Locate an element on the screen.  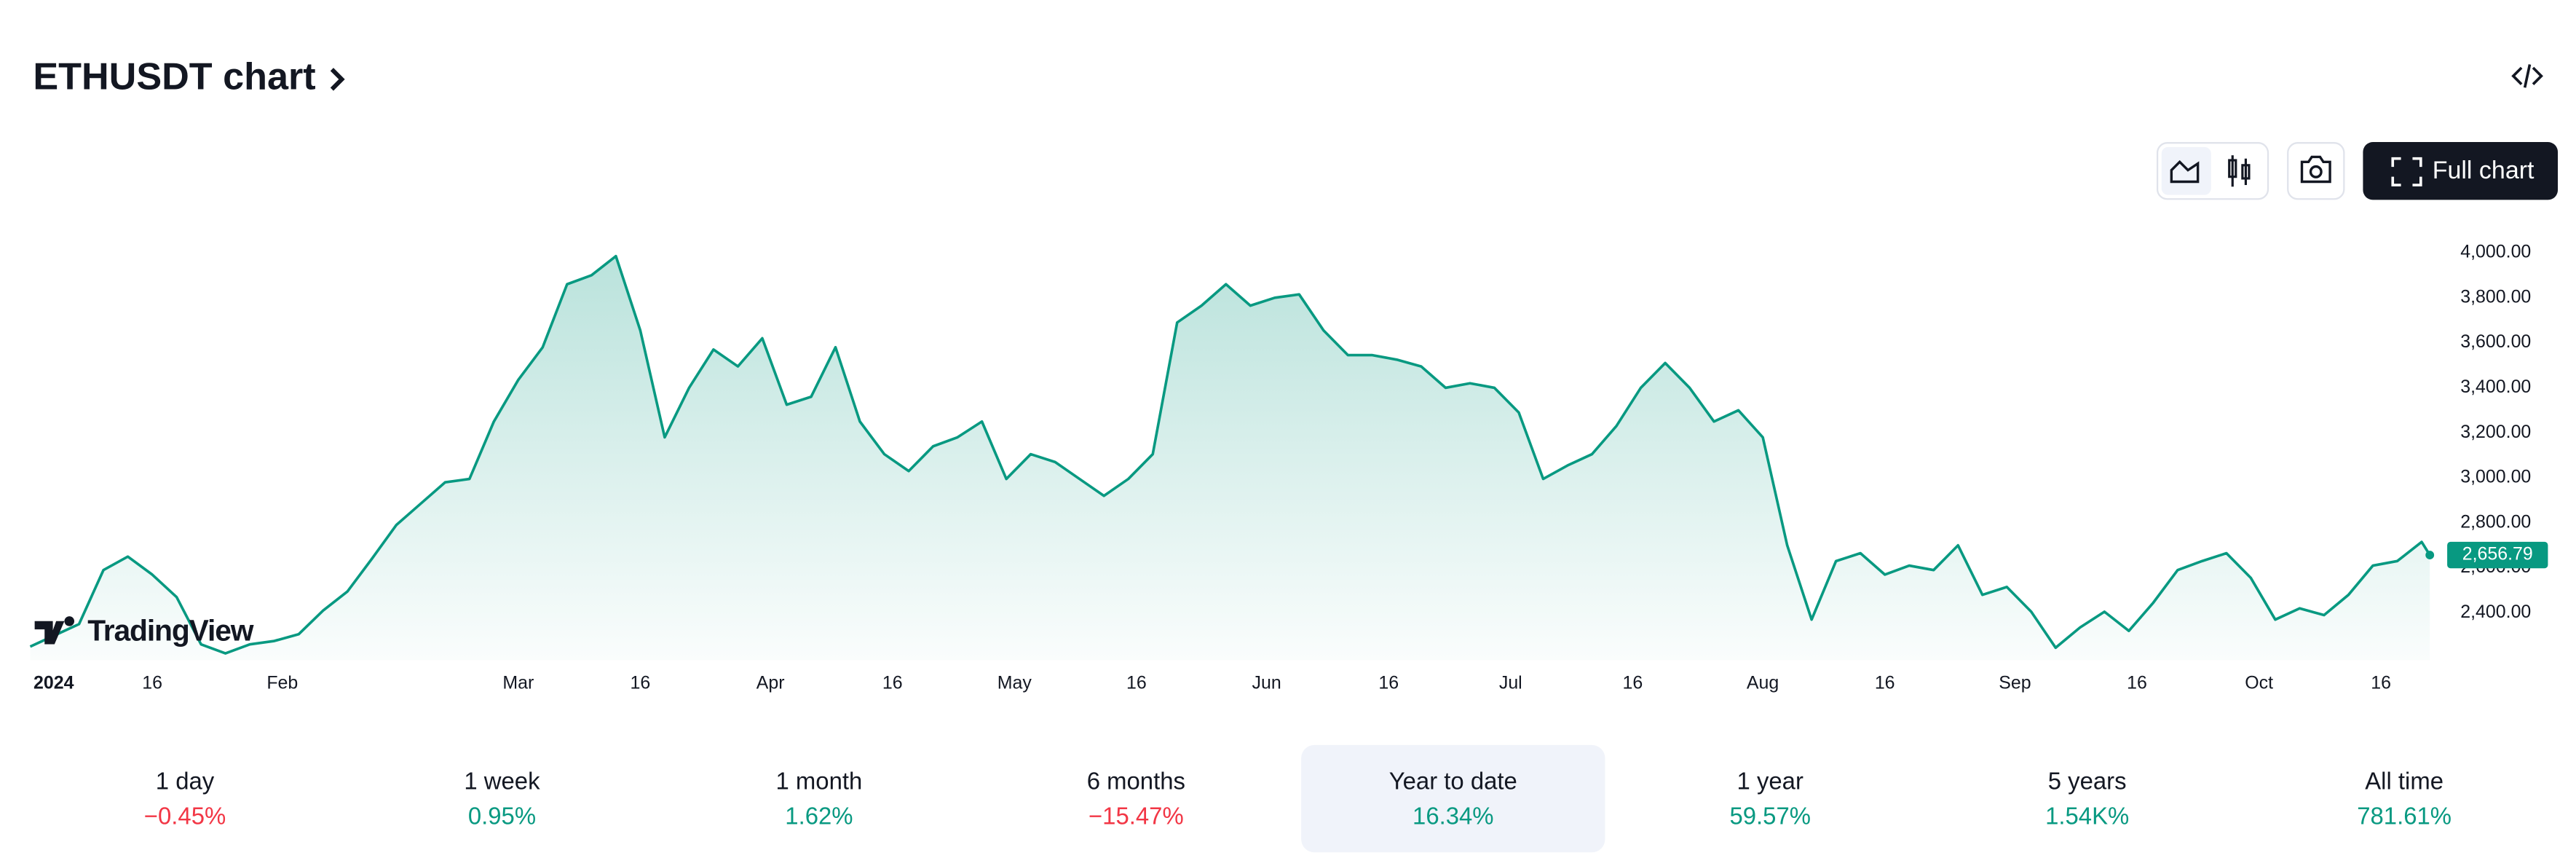
period-change: 59.57% is located at coordinates (1770, 815).